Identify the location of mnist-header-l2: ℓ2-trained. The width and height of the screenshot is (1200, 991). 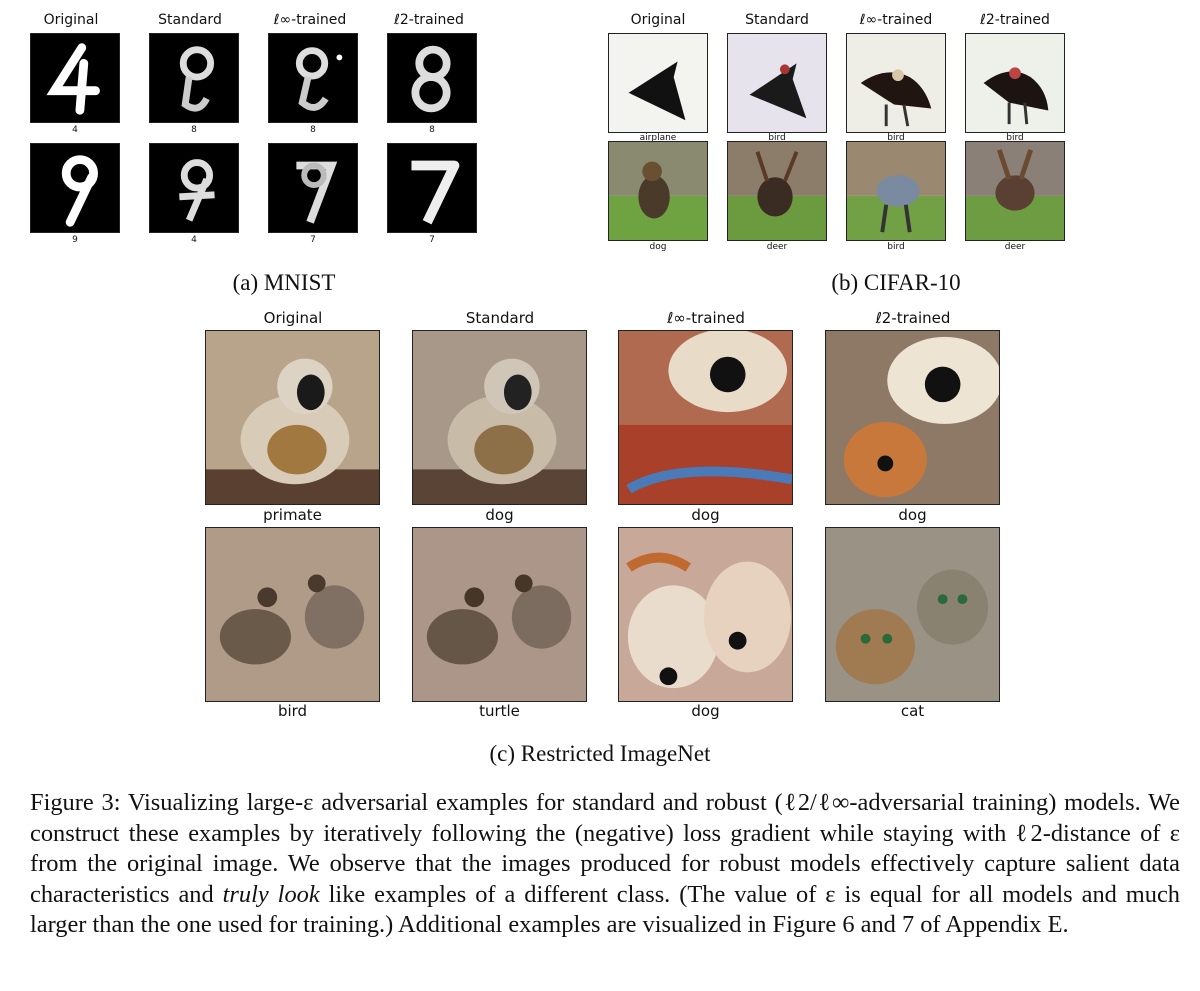
(429, 20).